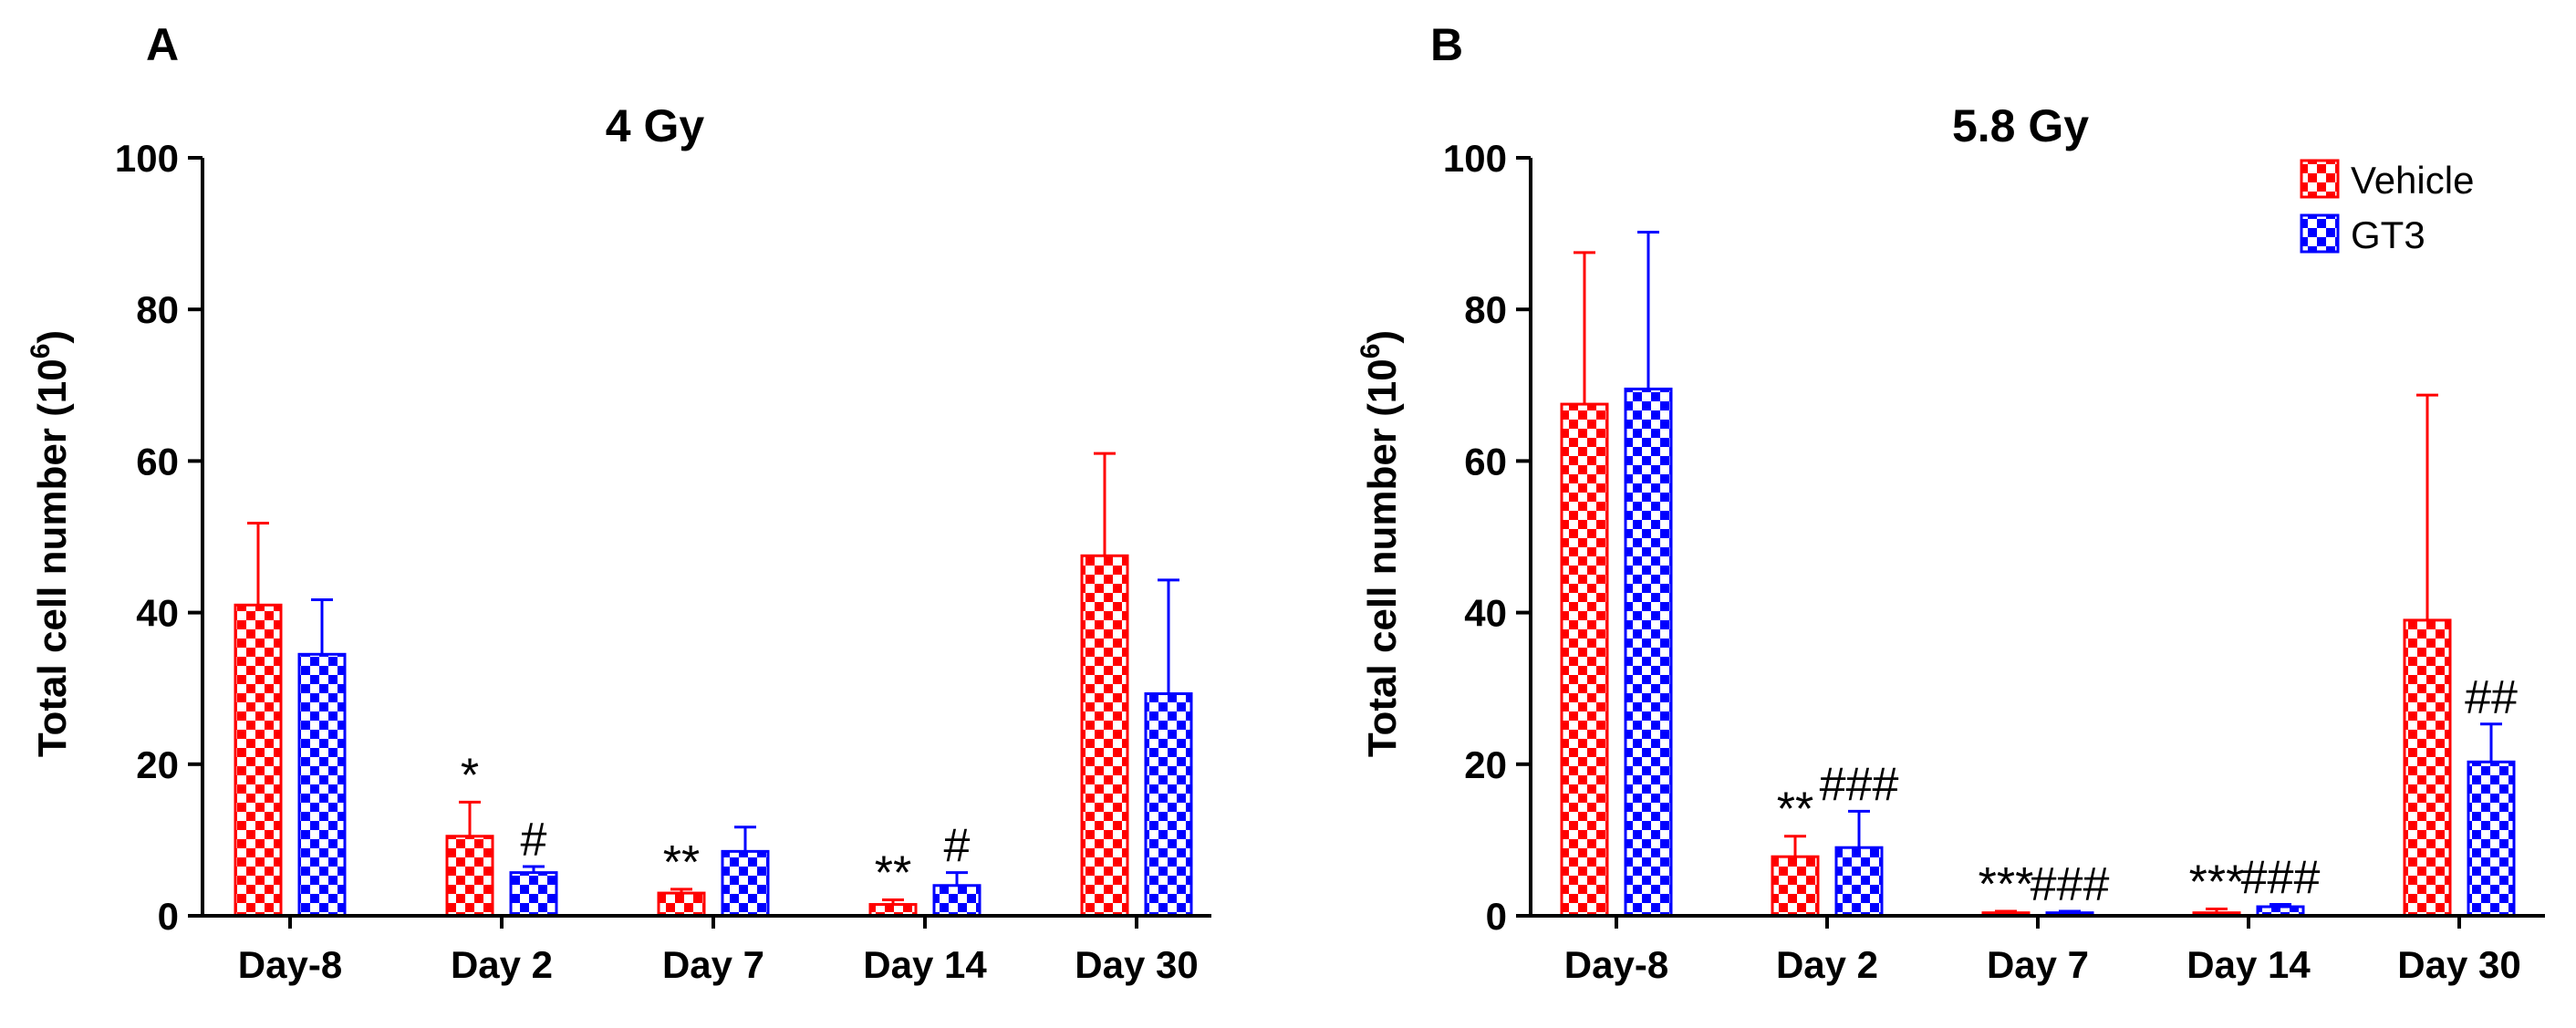 The width and height of the screenshot is (2576, 1028). I want to click on legend-label-vehicle: Vehicle, so click(2412, 180).